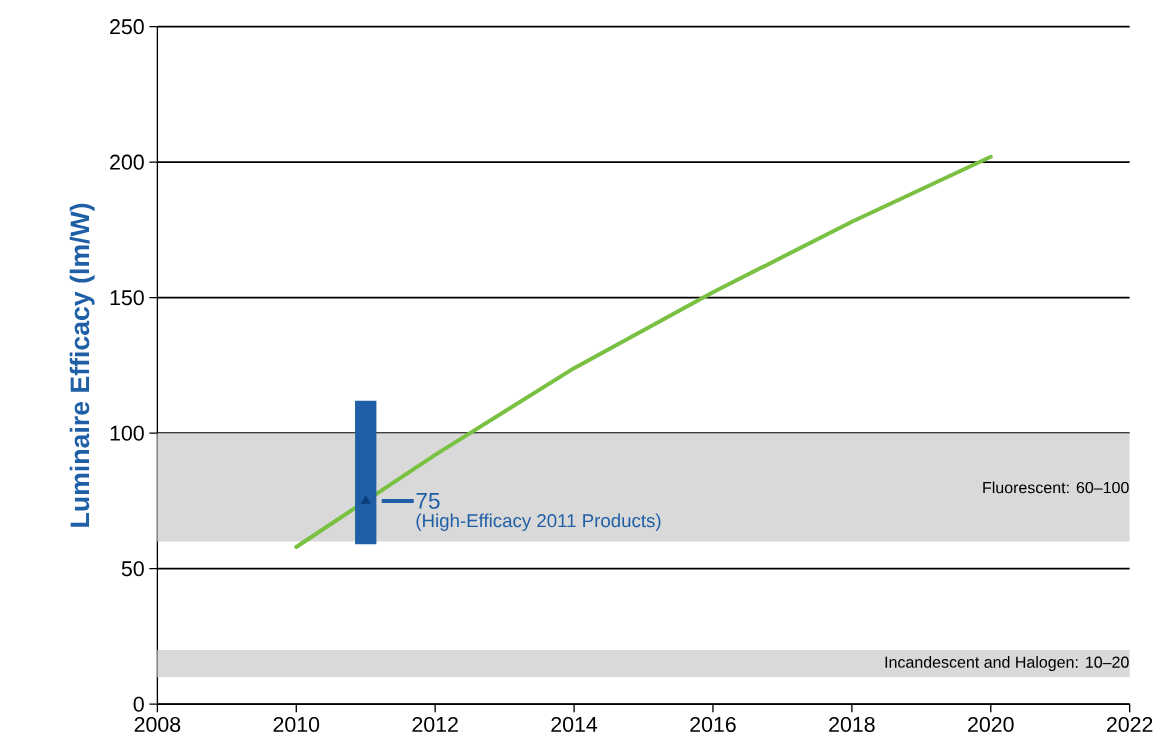 The width and height of the screenshot is (1171, 756). I want to click on y-tick-label: 250, so click(127, 27).